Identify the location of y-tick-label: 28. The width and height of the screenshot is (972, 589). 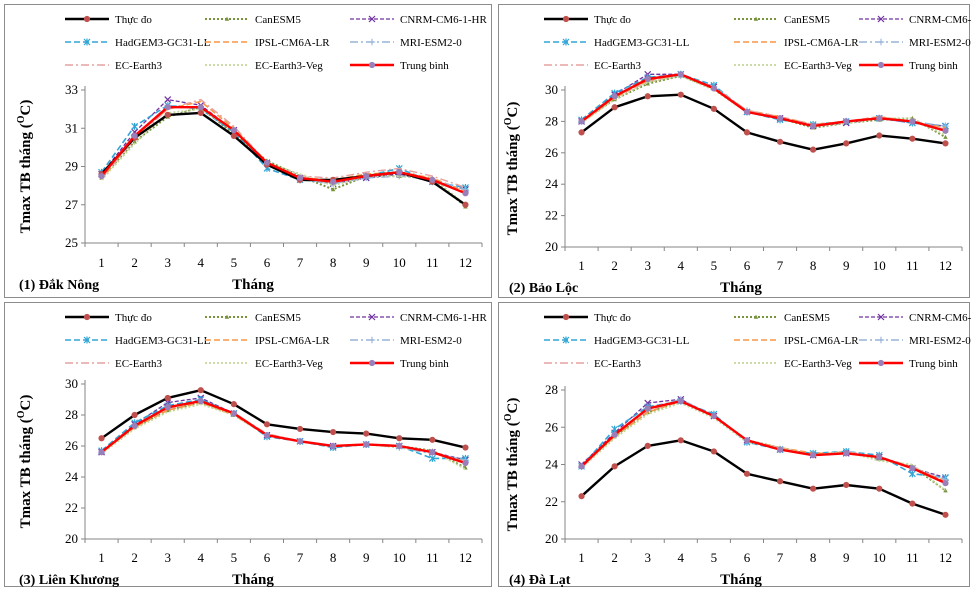
(551, 120).